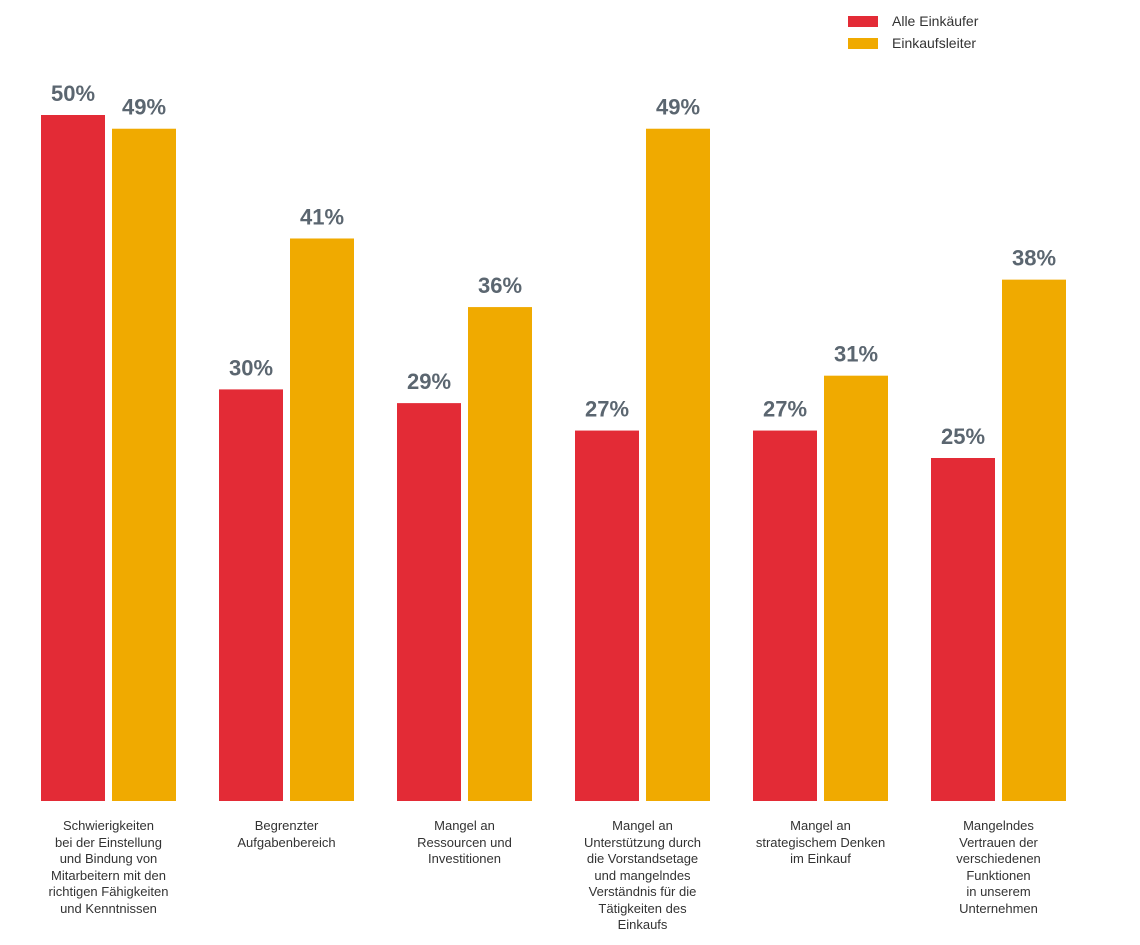 This screenshot has width=1140, height=945. I want to click on legend-swatch-alle-einkaeufer, so click(863, 21).